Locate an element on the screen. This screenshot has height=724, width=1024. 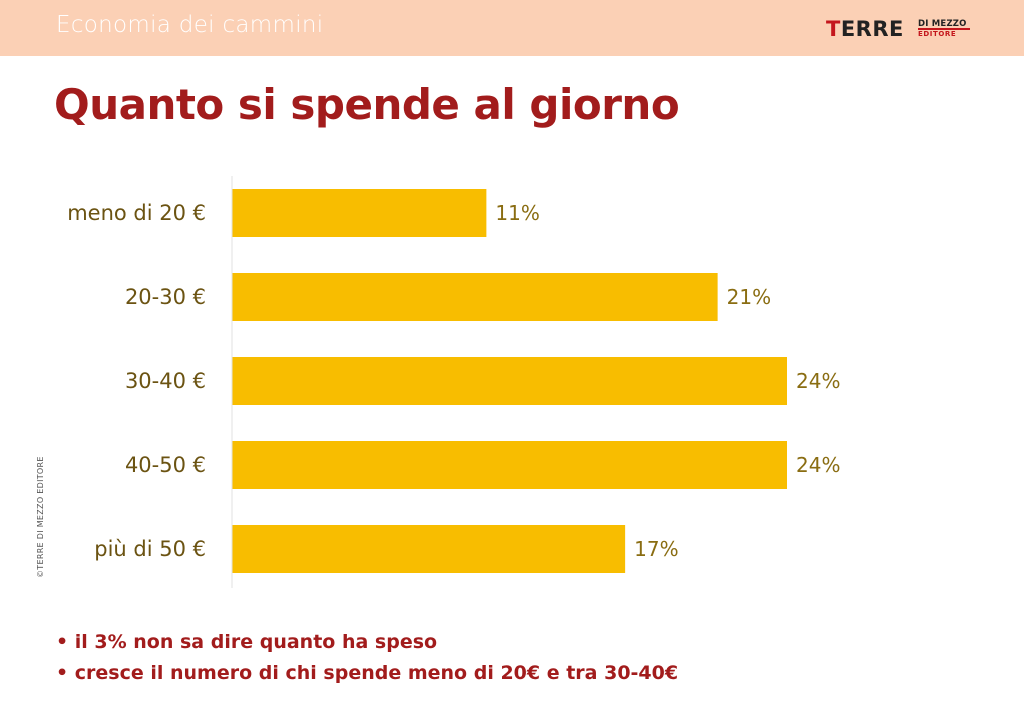
logo-letter-t: T is located at coordinates (833, 29).